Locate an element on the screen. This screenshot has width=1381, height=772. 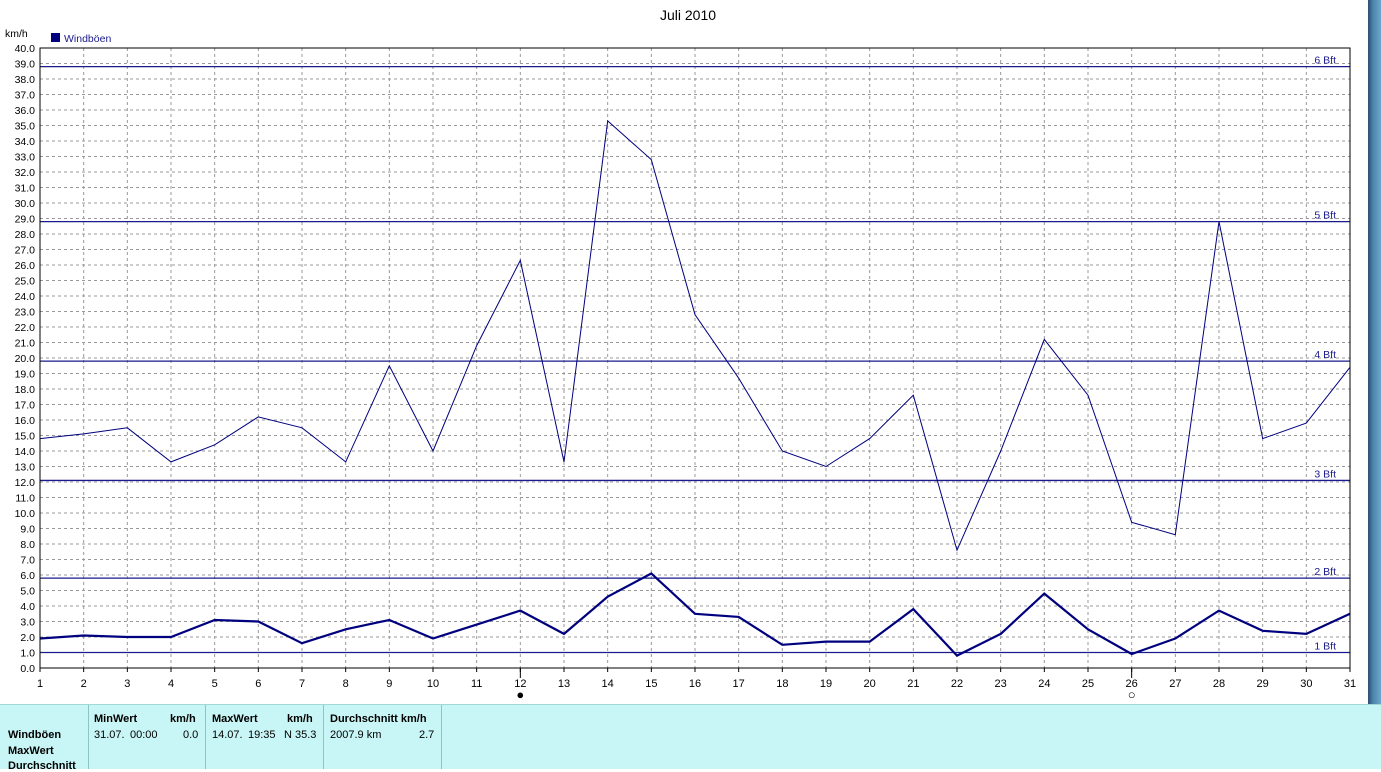
min-date: 31.07. is located at coordinates (109, 735).